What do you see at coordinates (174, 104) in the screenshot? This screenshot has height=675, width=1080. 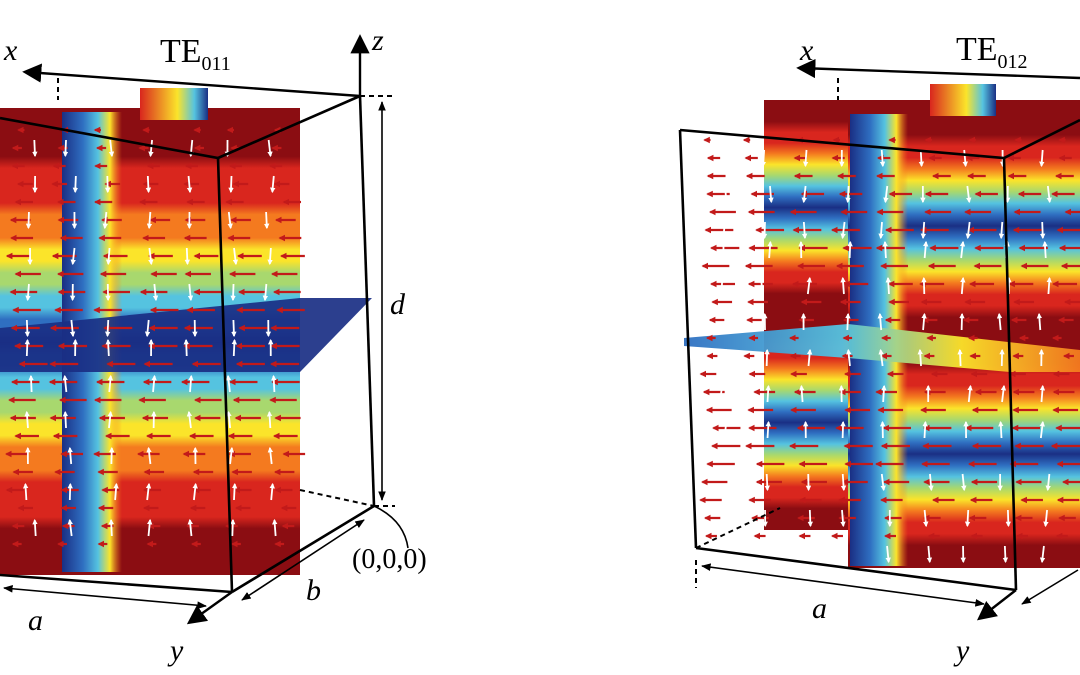 I see `field-plane-top-strip` at bounding box center [174, 104].